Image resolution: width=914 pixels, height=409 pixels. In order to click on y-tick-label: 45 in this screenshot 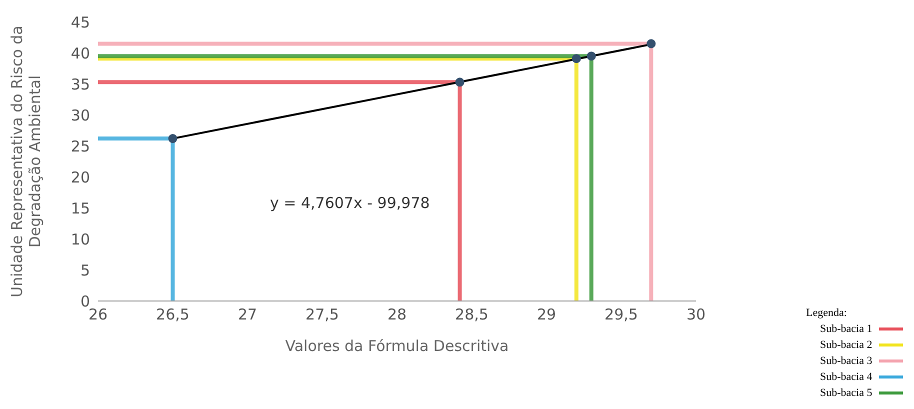, I will do `click(80, 22)`.